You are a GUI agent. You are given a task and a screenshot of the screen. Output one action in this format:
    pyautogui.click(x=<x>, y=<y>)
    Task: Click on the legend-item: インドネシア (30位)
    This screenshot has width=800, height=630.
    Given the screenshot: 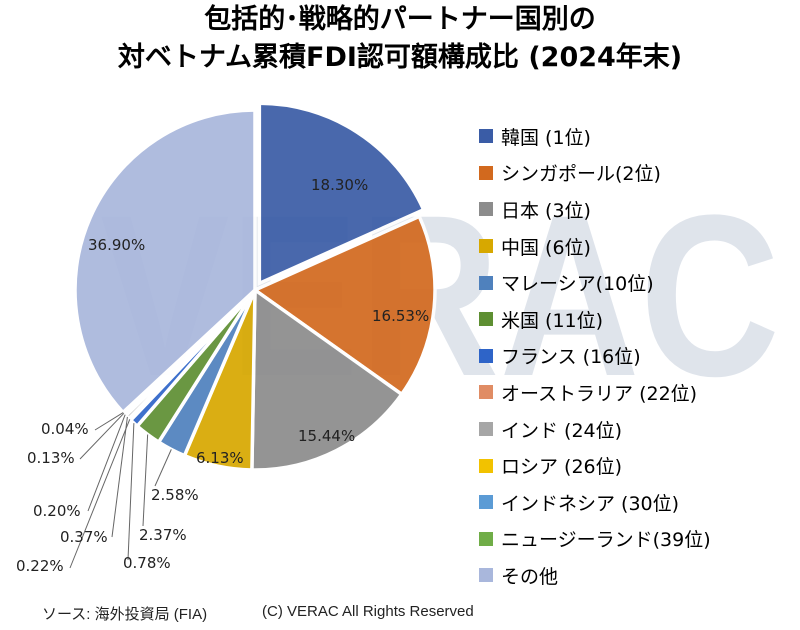 What is the action you would take?
    pyautogui.click(x=595, y=502)
    